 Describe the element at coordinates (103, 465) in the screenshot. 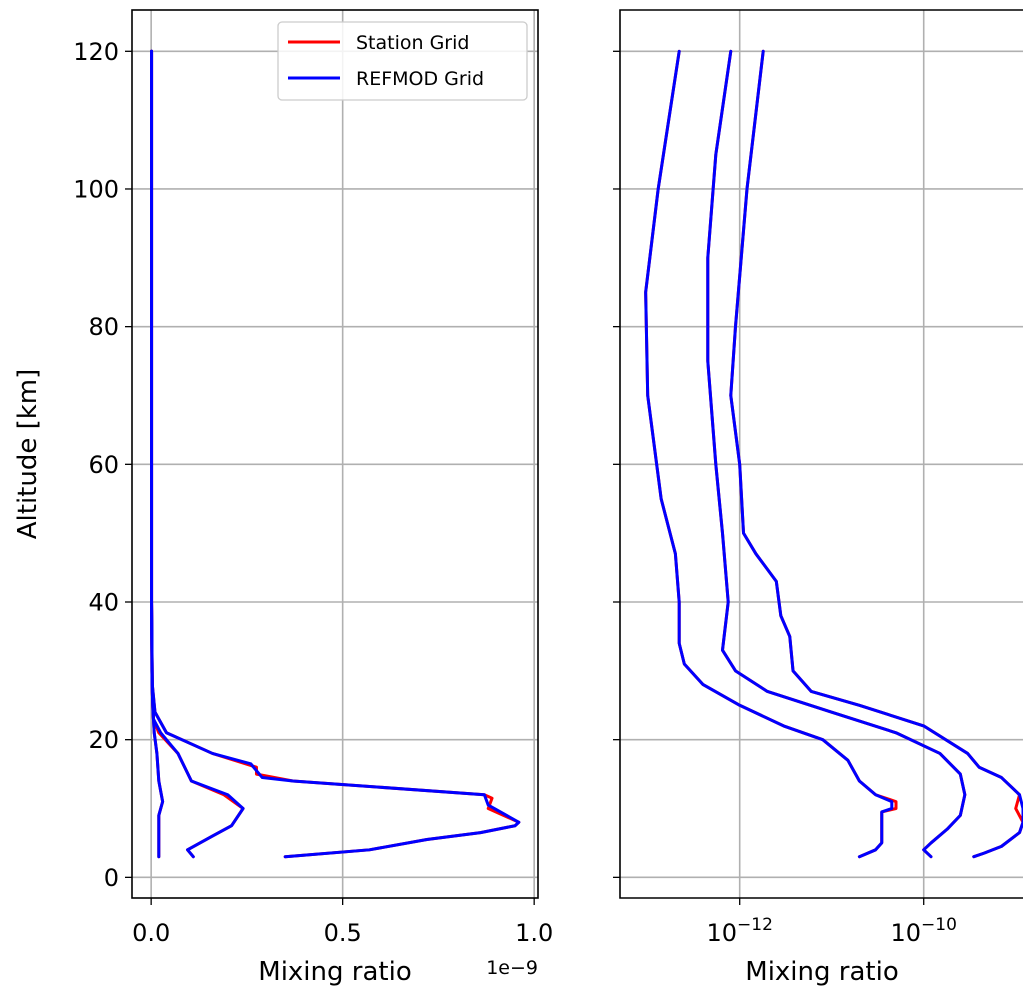

I see `left-ytick-label: 60` at that location.